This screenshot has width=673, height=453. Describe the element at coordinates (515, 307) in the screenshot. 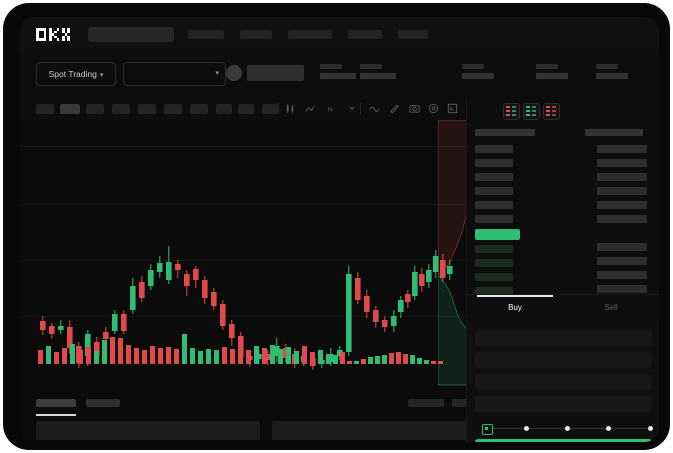

I see `tab-buy: Buy` at that location.